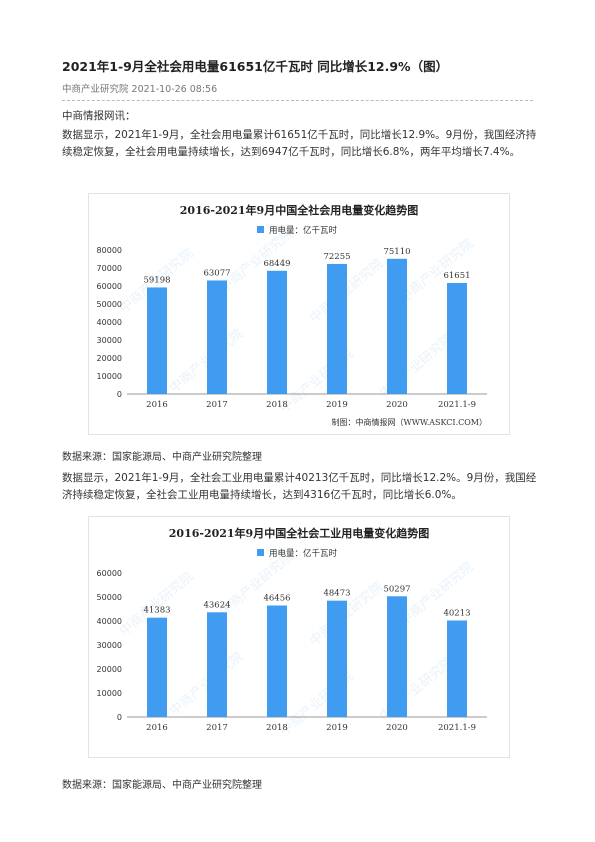  What do you see at coordinates (276, 599) in the screenshot?
I see `data-label: 46456` at bounding box center [276, 599].